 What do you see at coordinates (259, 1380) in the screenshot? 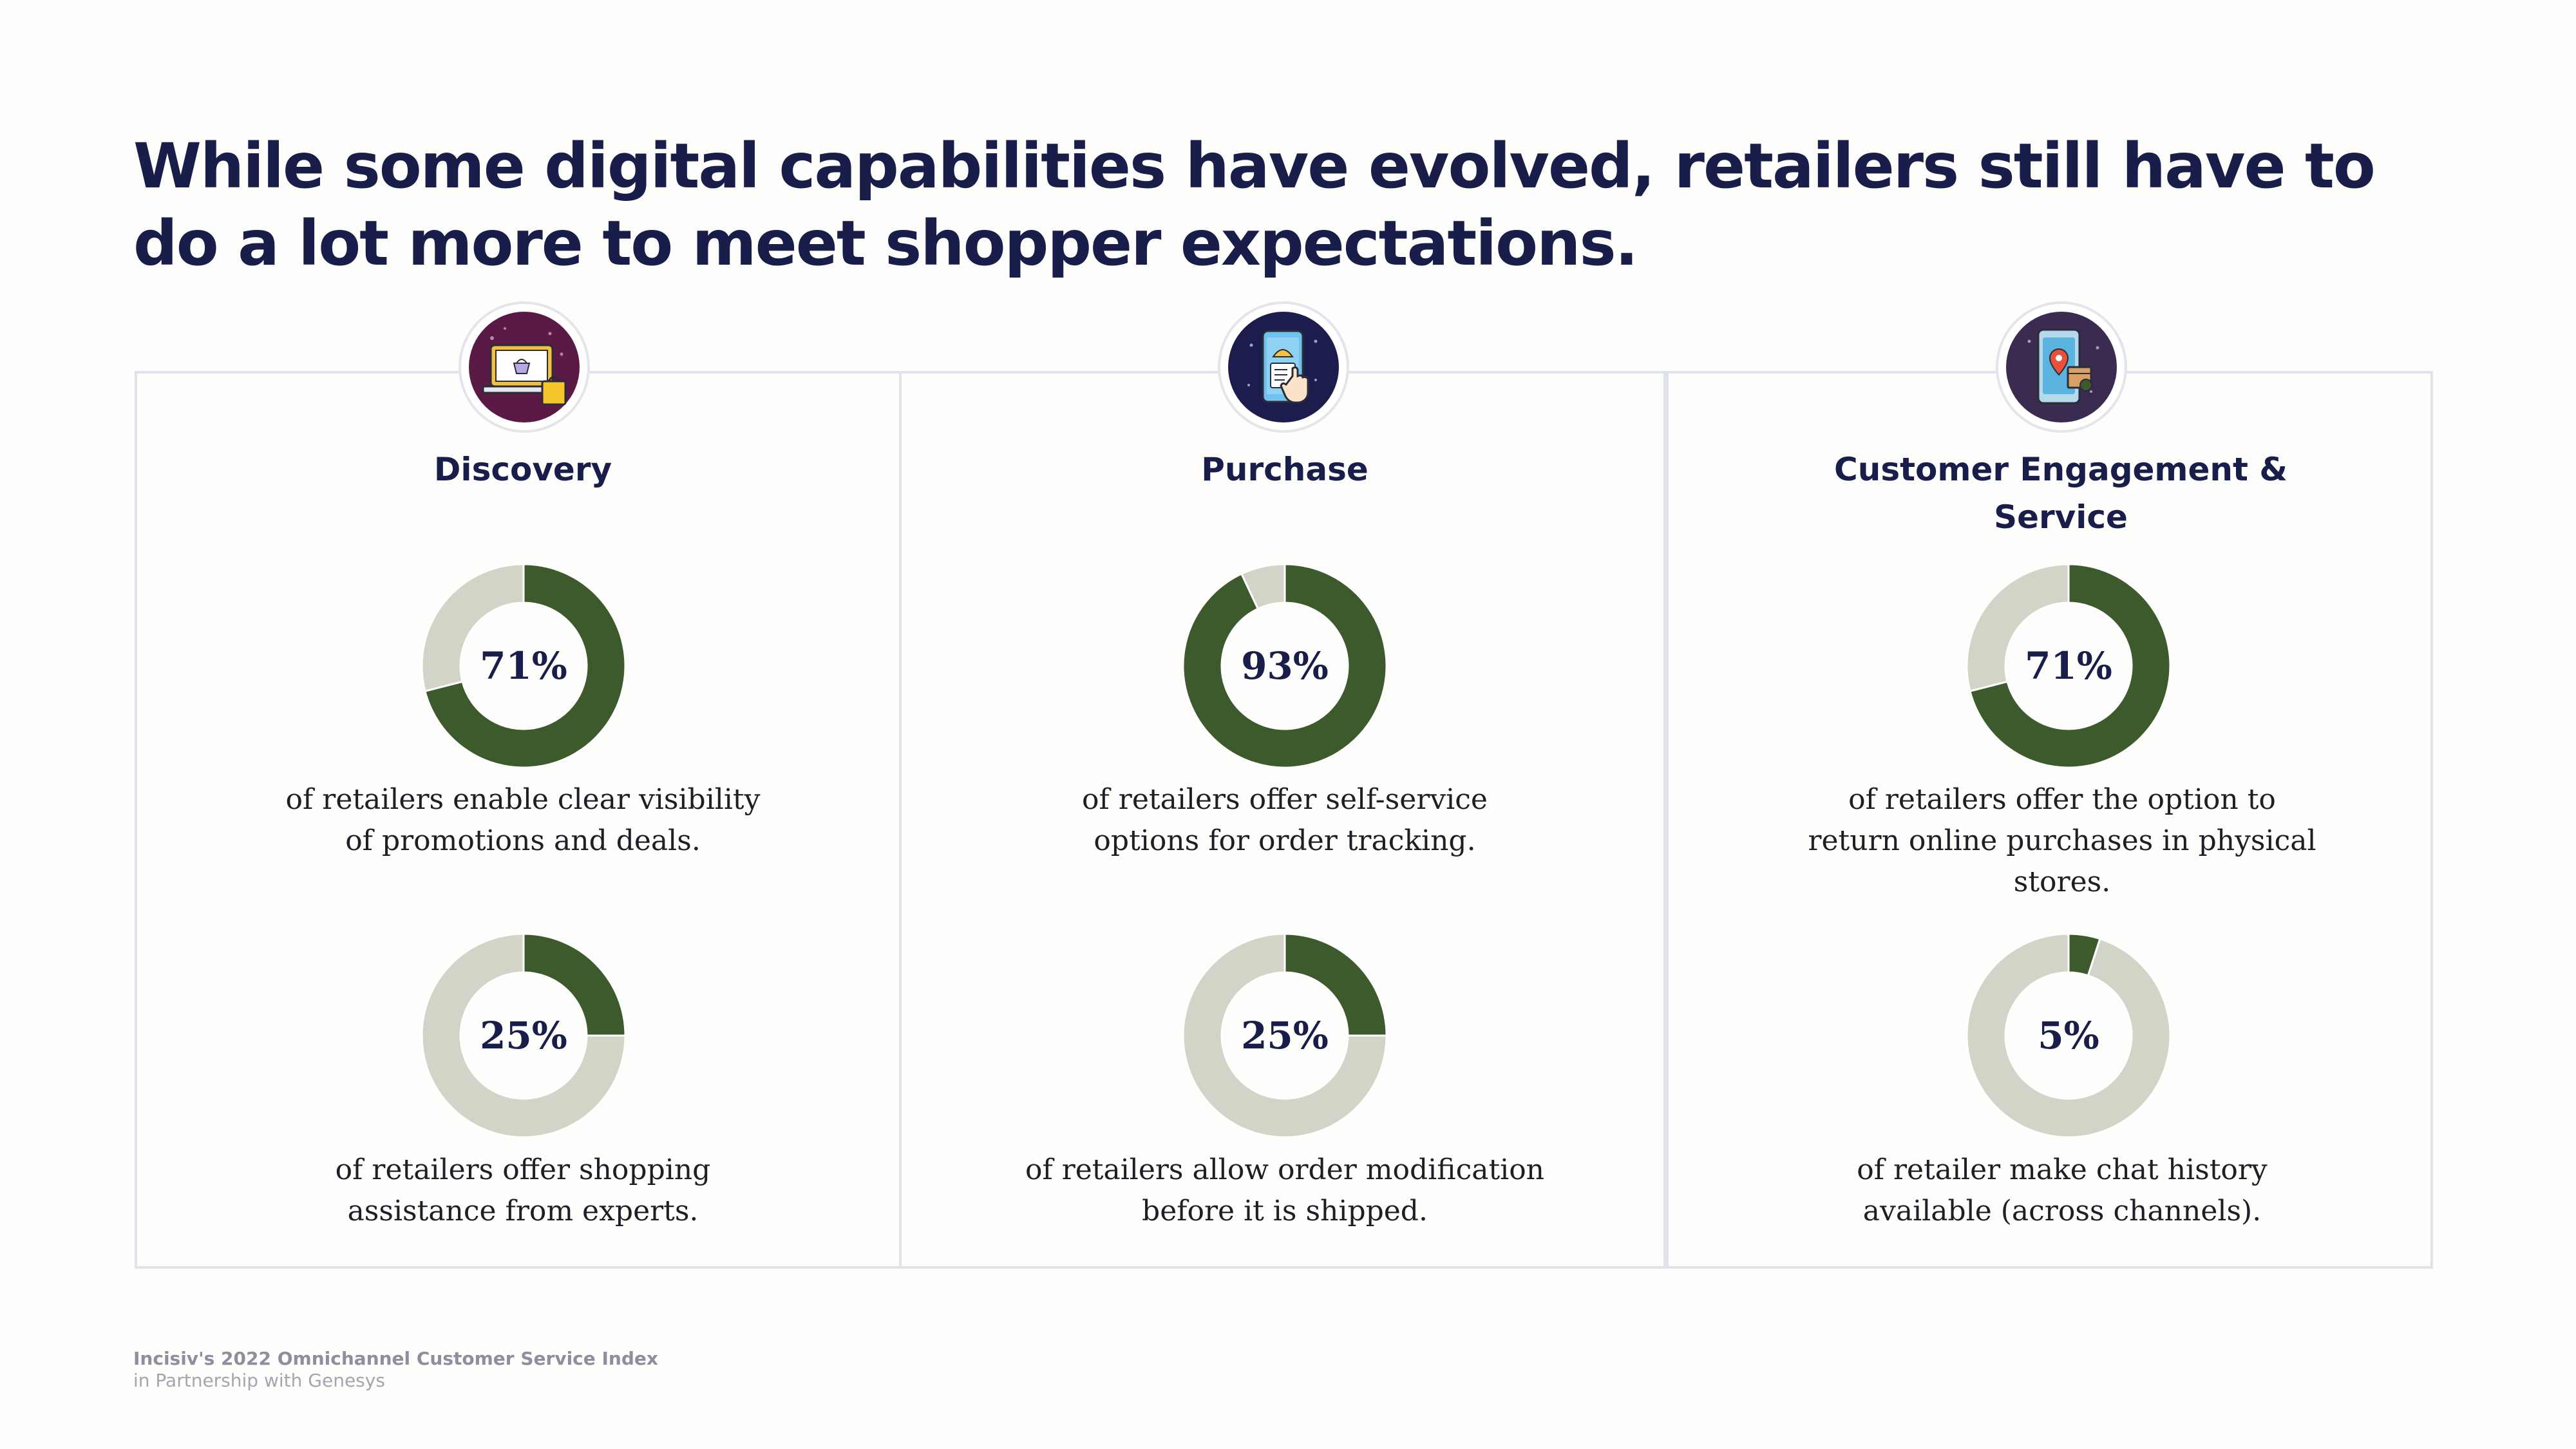
I see `partner-note: in Partnership with Genesys` at bounding box center [259, 1380].